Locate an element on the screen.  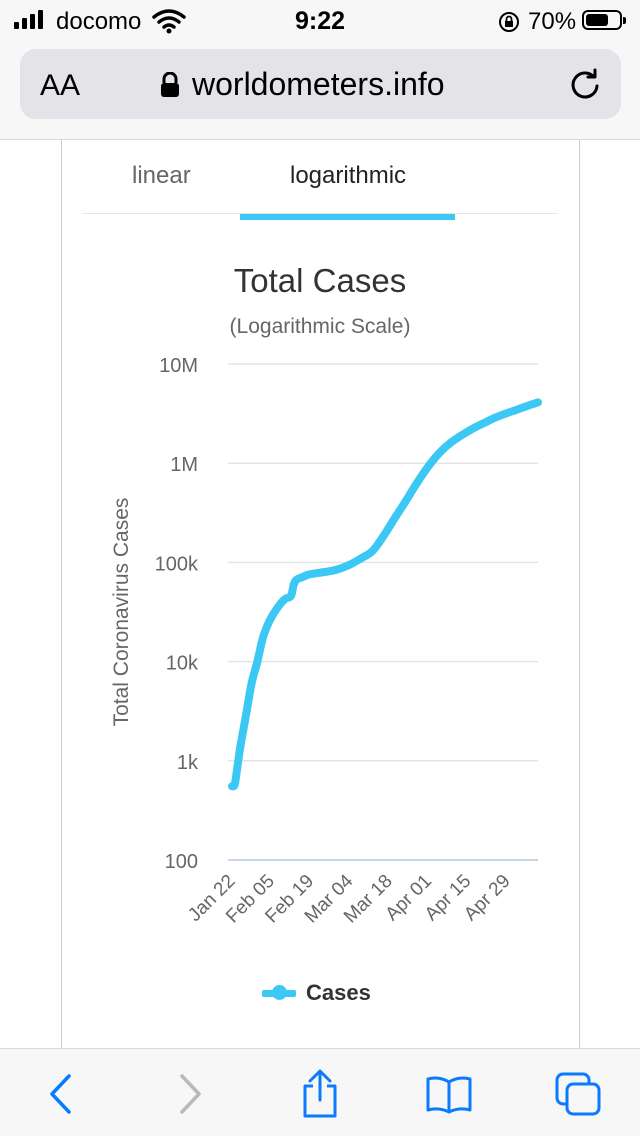
back-icon is located at coordinates (60, 1094).